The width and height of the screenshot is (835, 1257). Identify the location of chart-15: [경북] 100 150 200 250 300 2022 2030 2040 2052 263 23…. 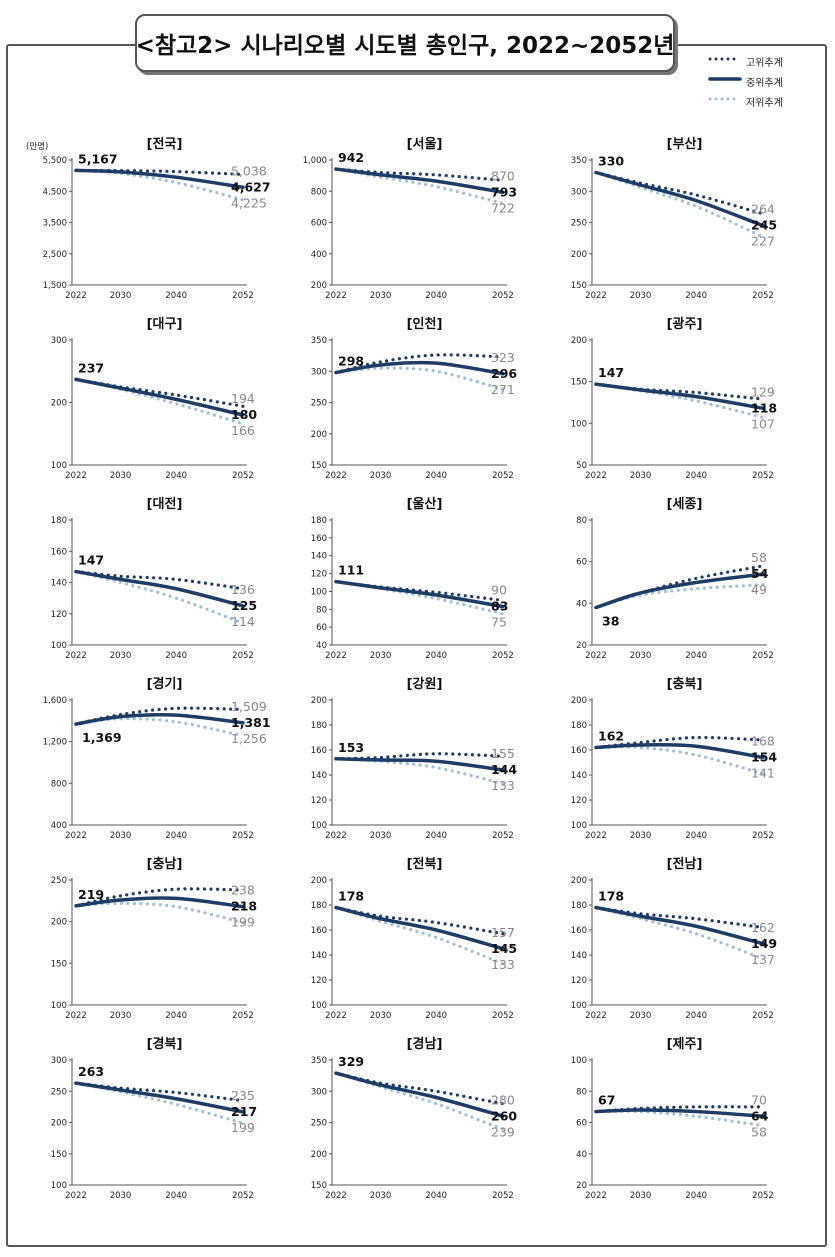
(154, 1118).